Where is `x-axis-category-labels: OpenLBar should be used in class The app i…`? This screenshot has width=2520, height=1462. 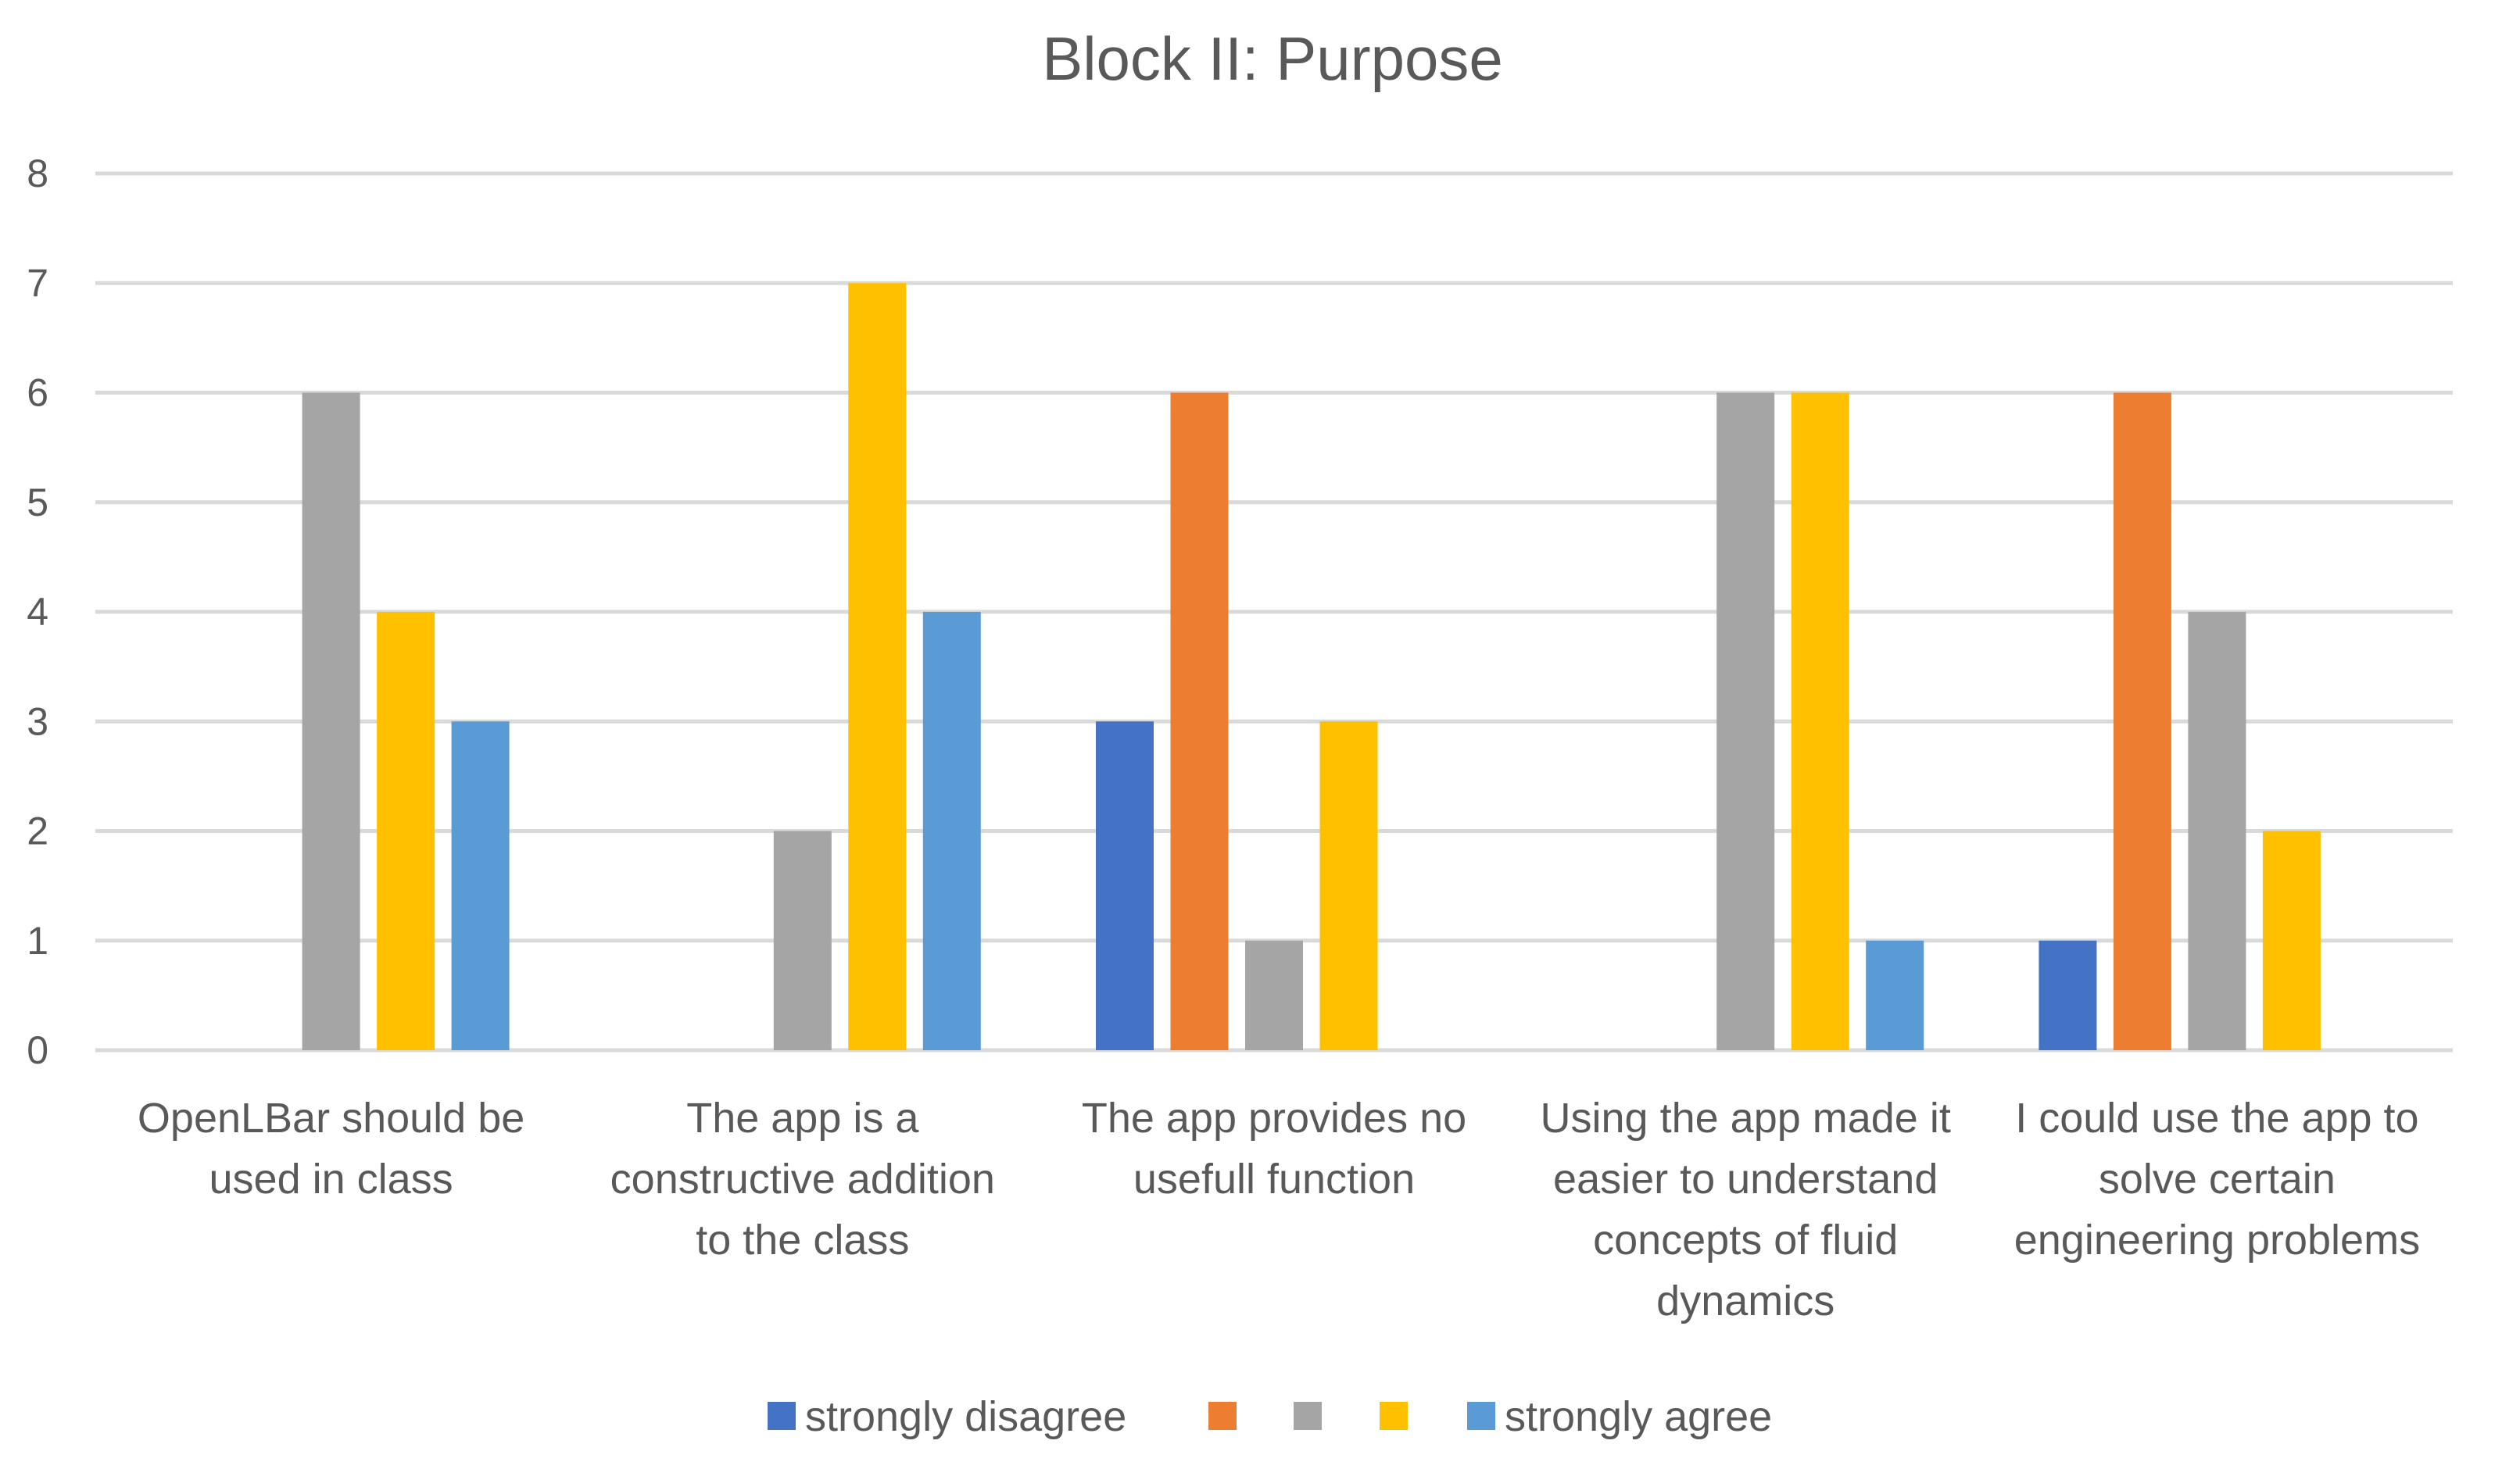 x-axis-category-labels: OpenLBar should be used in class The app i… is located at coordinates (1279, 1209).